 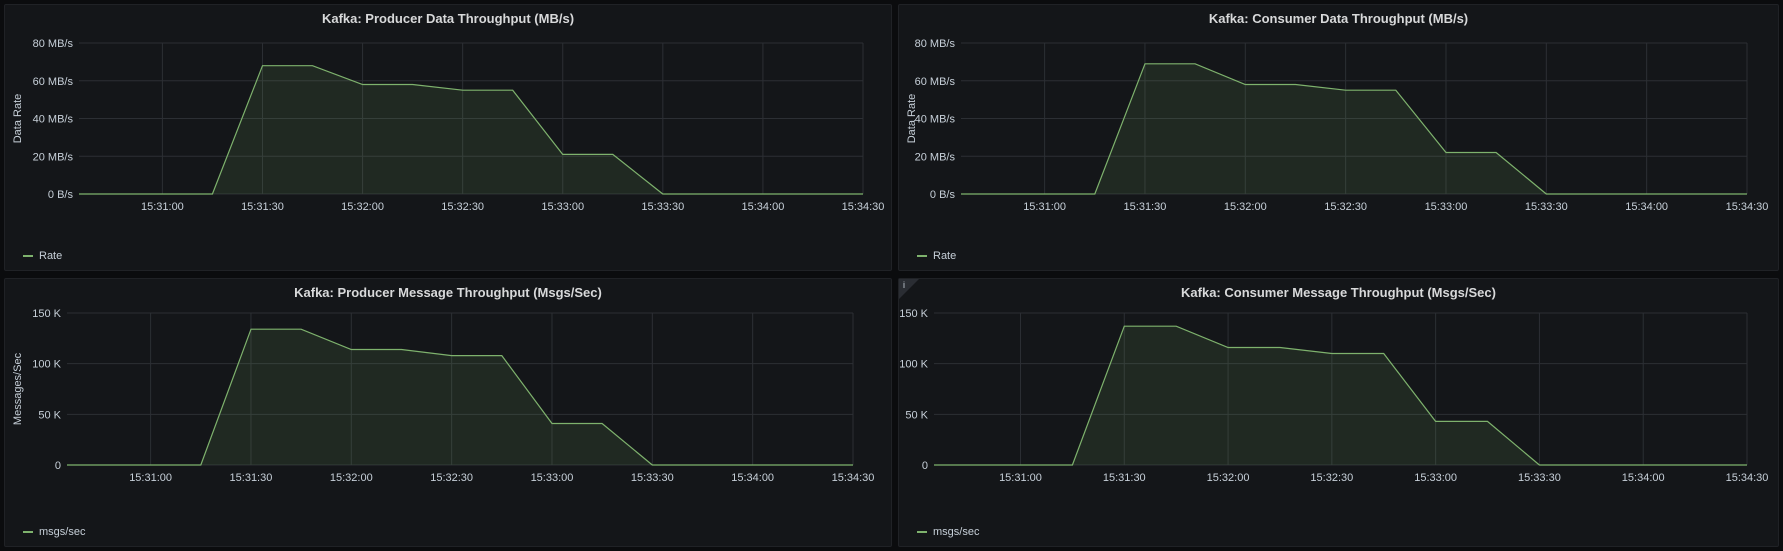 What do you see at coordinates (18, 388) in the screenshot?
I see `y-axis-label: Messages/Sec` at bounding box center [18, 388].